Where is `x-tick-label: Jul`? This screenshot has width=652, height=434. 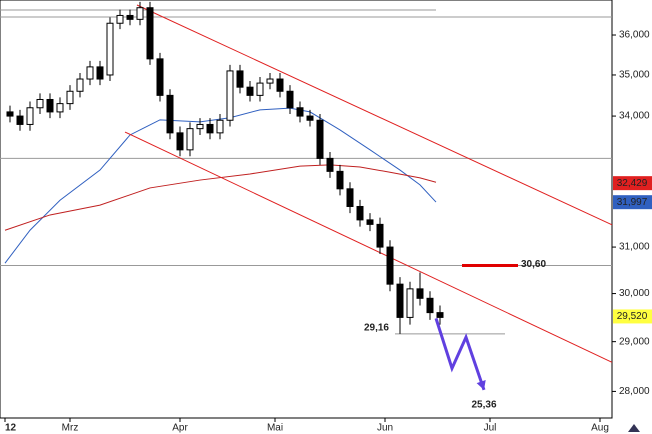
x-tick-label: Jul is located at coordinates (490, 428).